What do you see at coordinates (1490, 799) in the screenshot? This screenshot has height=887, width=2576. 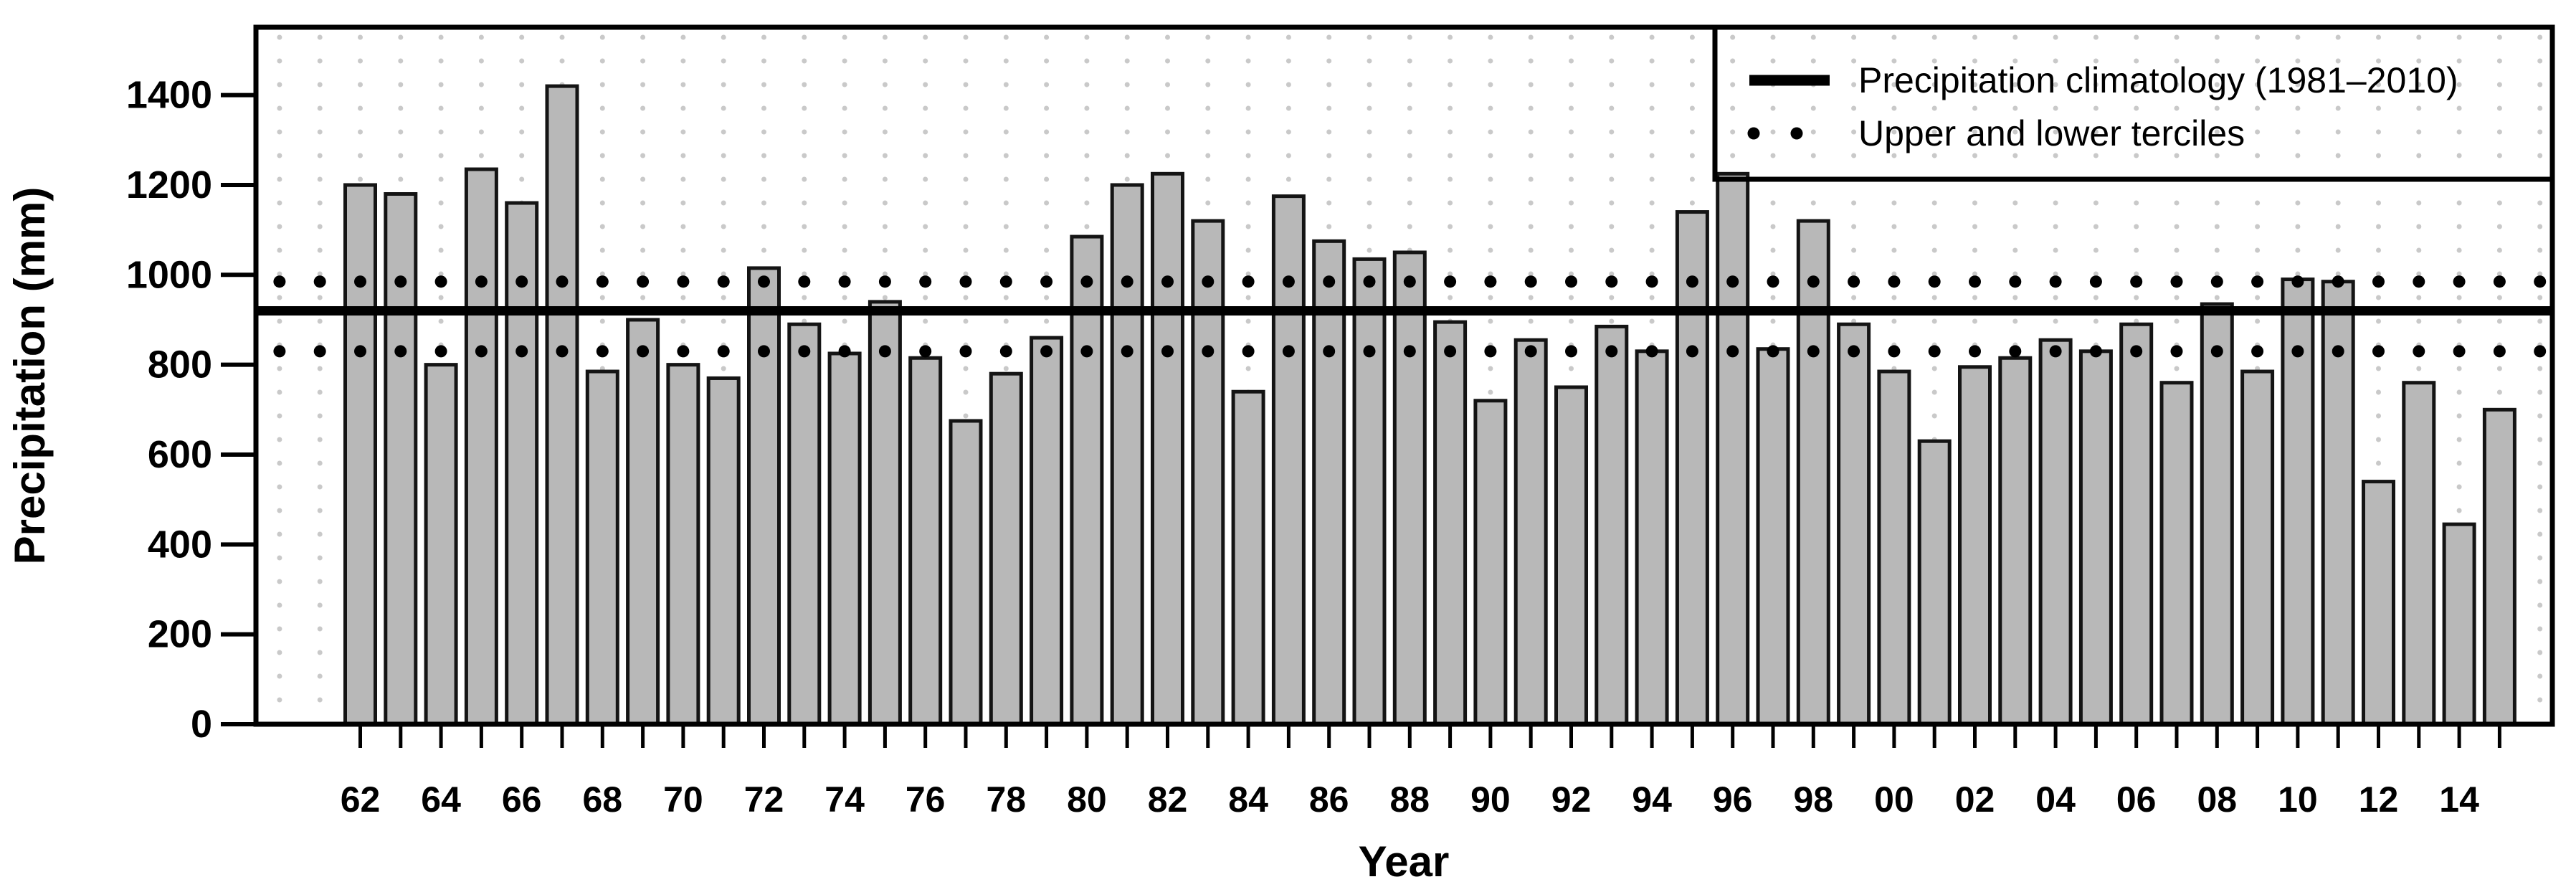 I see `x-tick-label: 90` at bounding box center [1490, 799].